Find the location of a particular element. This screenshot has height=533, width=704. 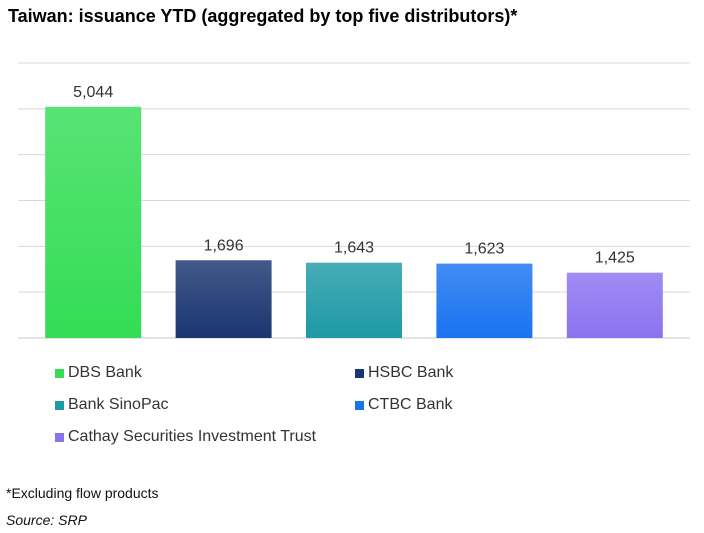

footnote: *Excluding flow products is located at coordinates (82, 493).